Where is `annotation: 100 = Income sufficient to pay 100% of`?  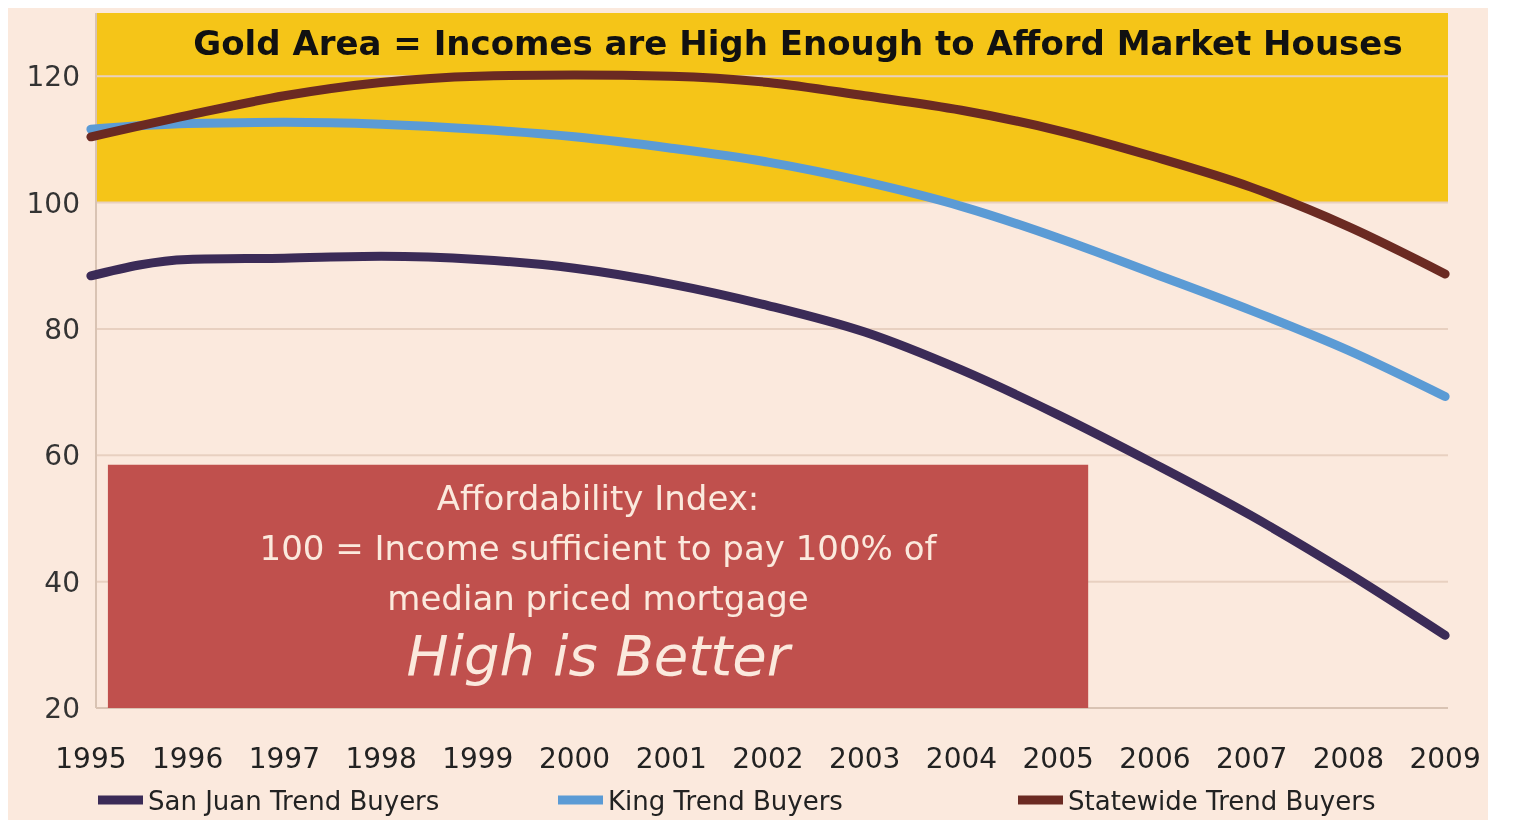
annotation: 100 = Income sufficient to pay 100% of is located at coordinates (598, 547).